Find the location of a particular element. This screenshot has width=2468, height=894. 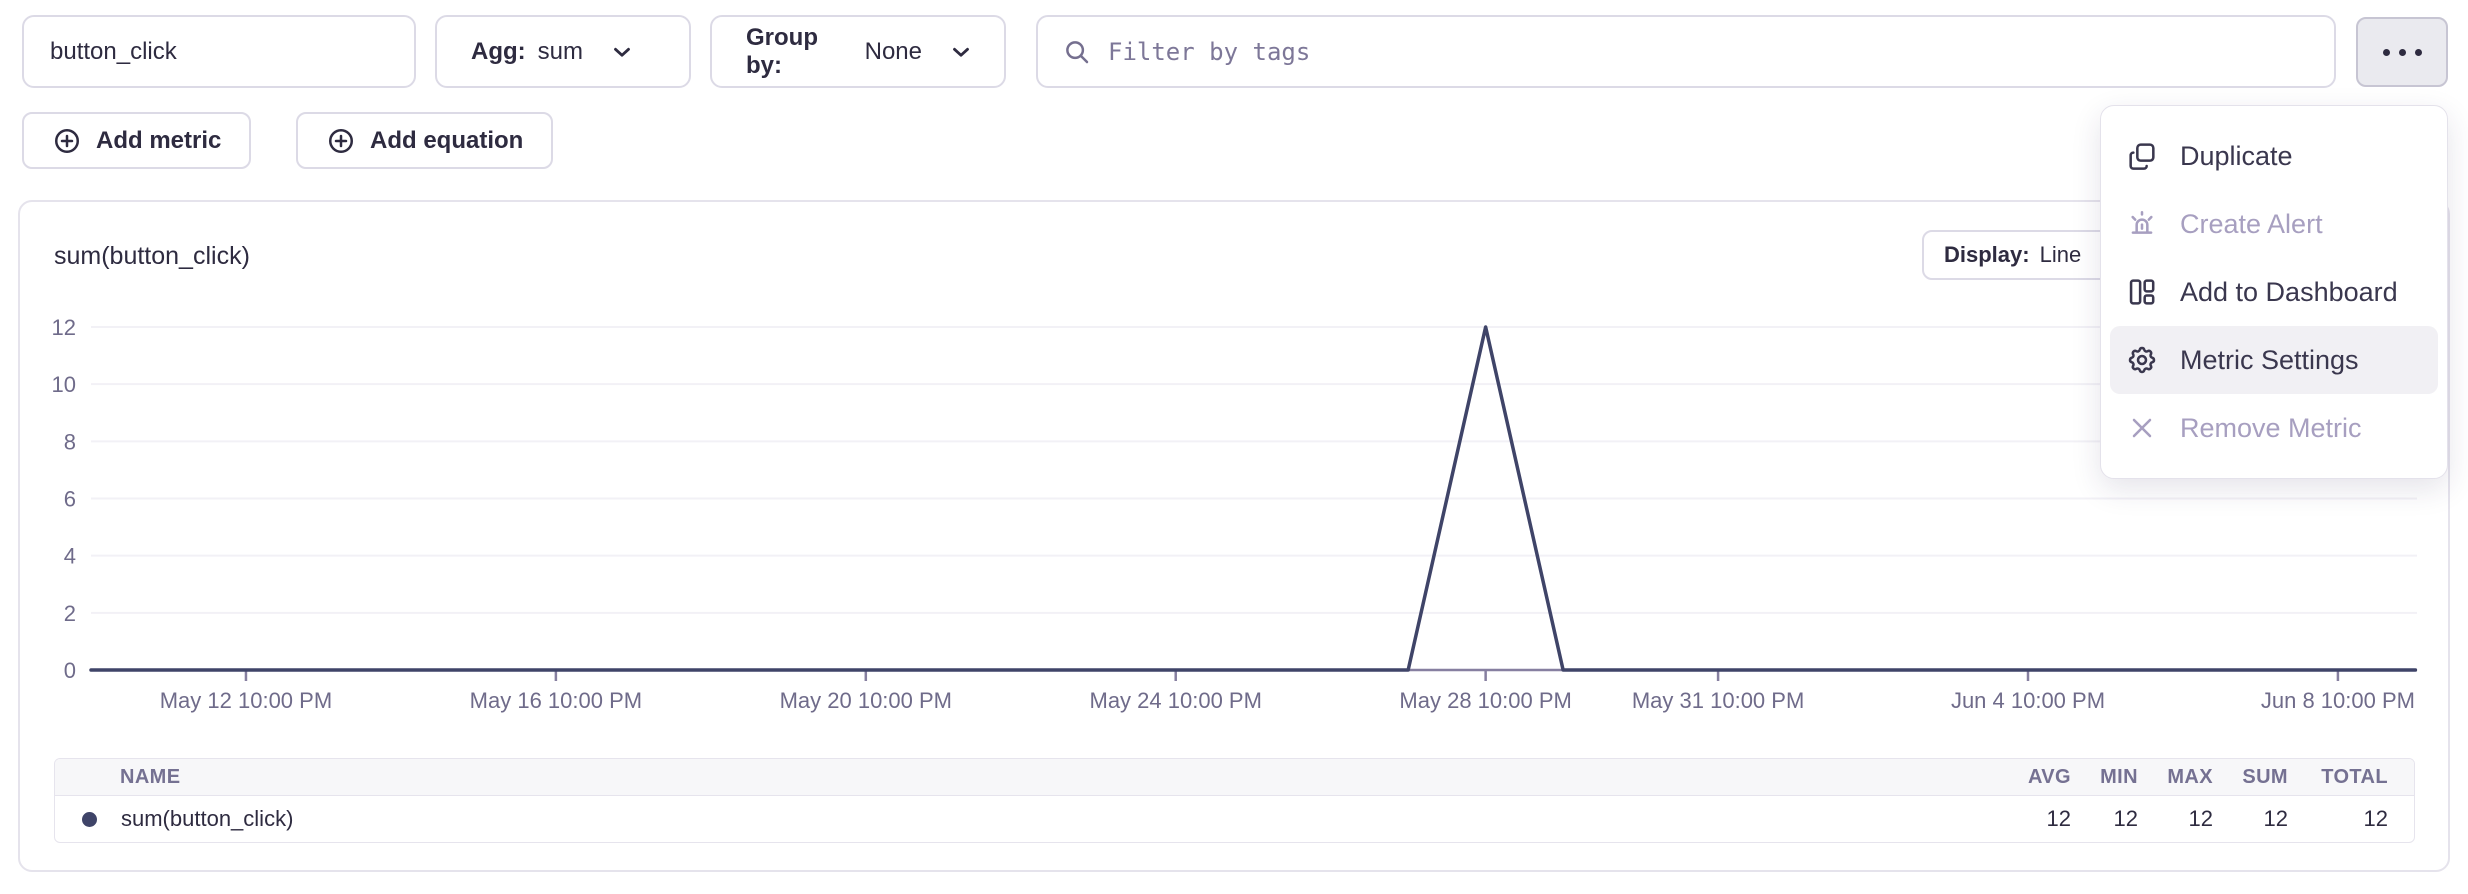

series-name-cell: sum(button_click) is located at coordinates (1028, 819).